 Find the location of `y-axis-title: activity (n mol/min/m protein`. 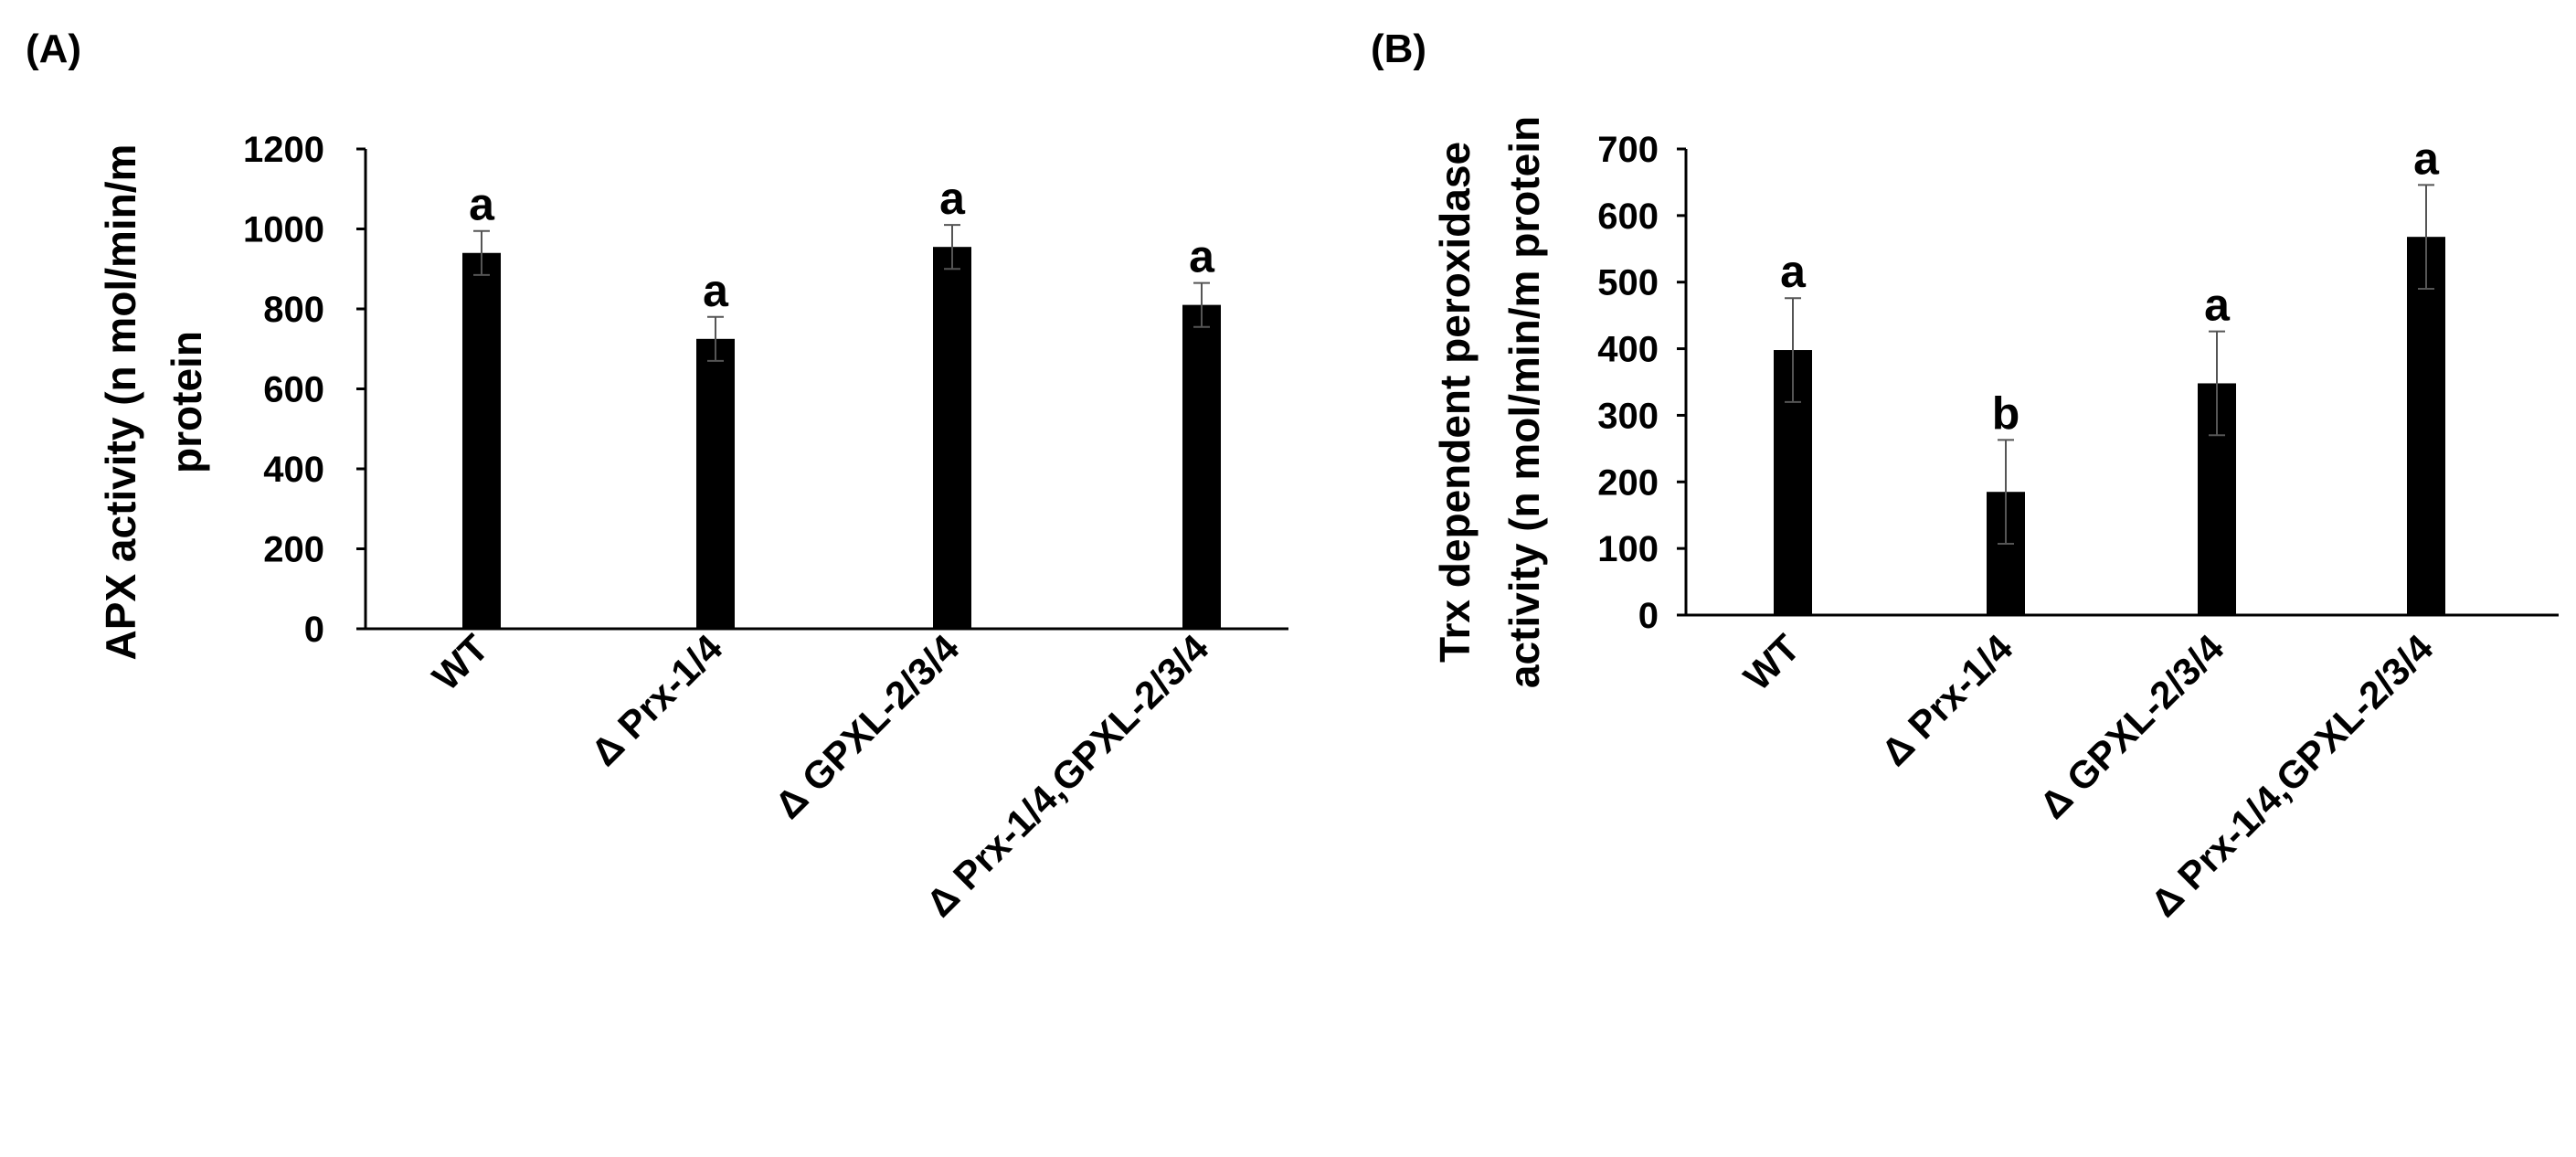

y-axis-title: activity (n mol/min/m protein is located at coordinates (1524, 402).